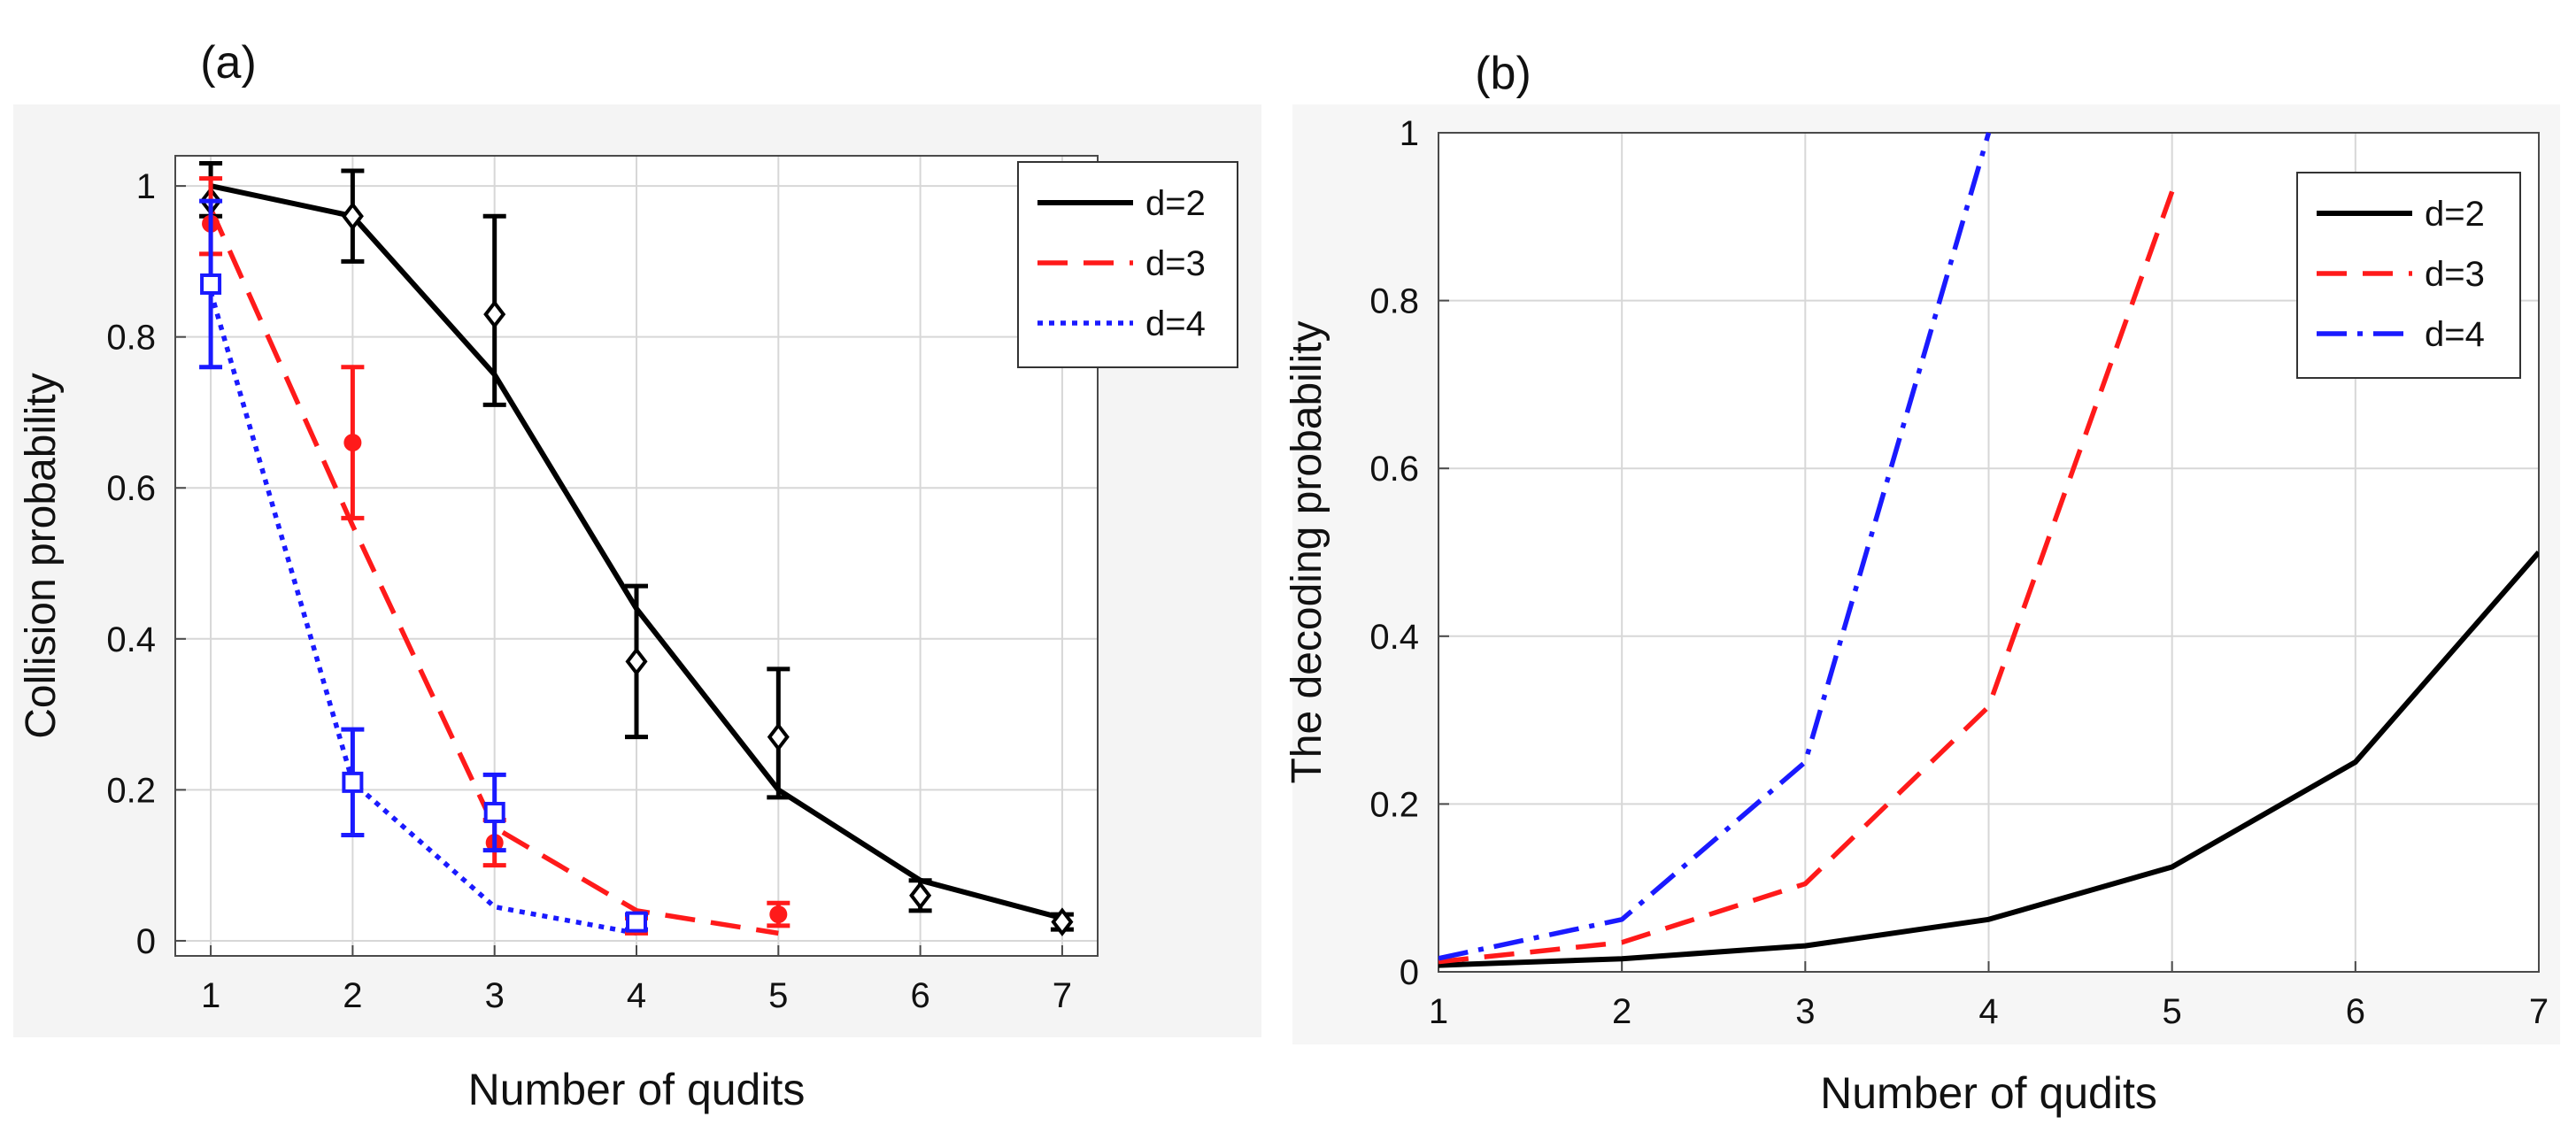 The width and height of the screenshot is (2576, 1140). I want to click on y-axis-label: Collision probability, so click(41, 556).